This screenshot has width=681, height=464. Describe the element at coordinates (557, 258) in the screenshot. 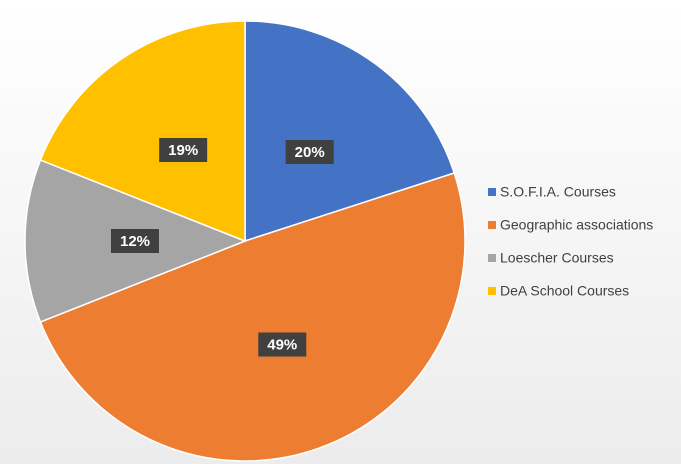

I see `legend-label: Loescher Courses` at that location.